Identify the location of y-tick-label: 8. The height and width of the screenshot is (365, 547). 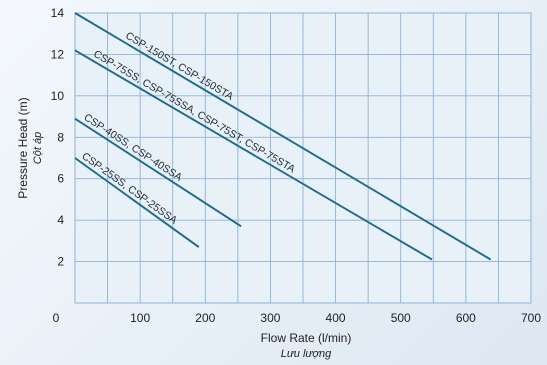
(60, 137).